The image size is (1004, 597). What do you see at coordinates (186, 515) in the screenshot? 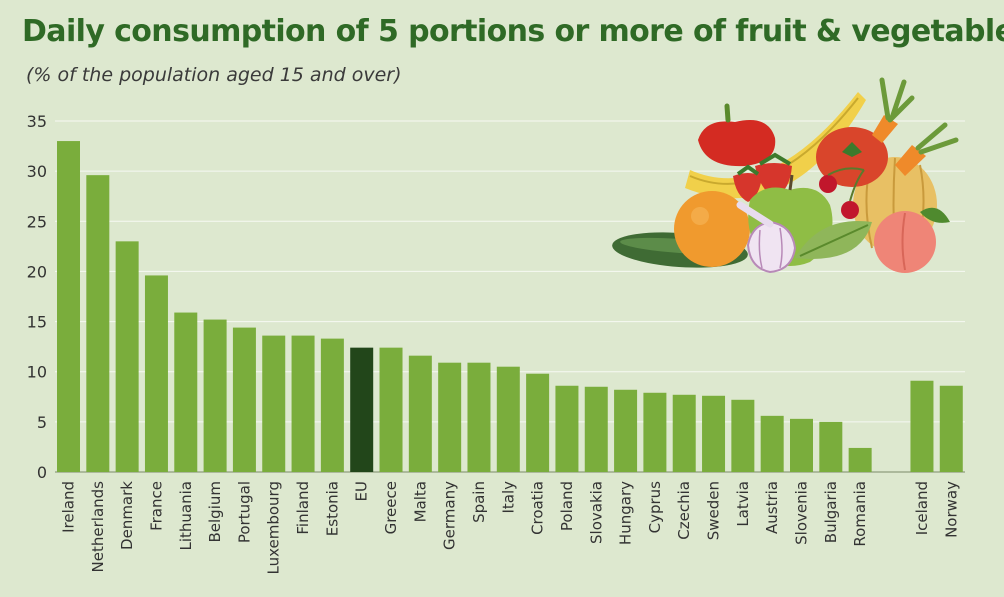
I see `x-tick-label: Lithuania` at bounding box center [186, 515].